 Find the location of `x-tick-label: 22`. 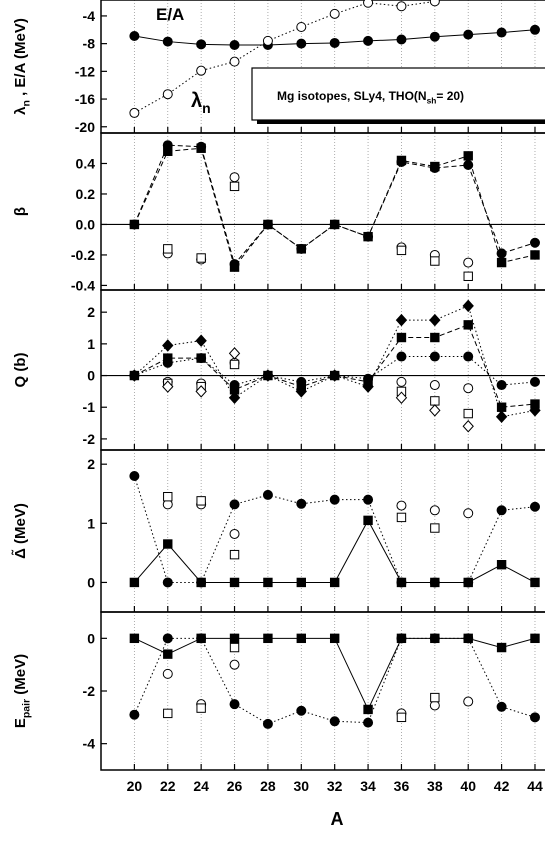

x-tick-label: 22 is located at coordinates (168, 786).